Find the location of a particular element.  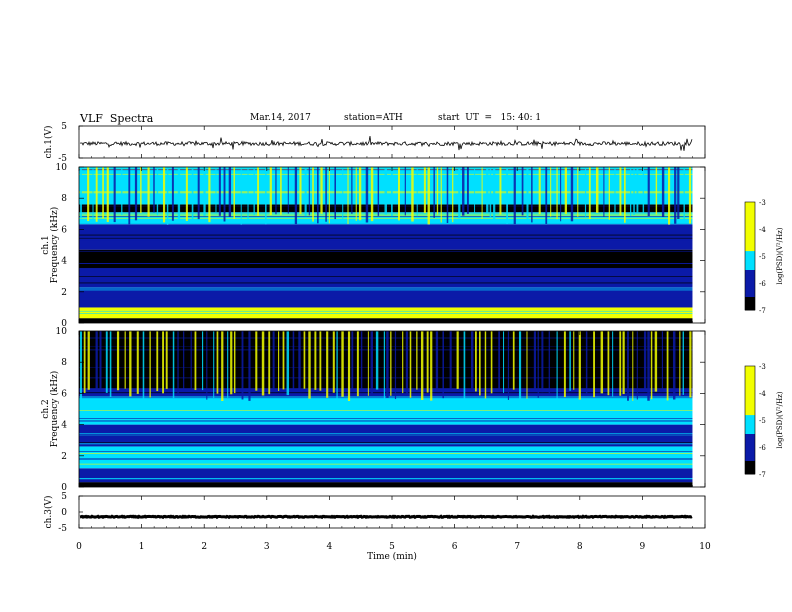

time-tick-label: 10 is located at coordinates (705, 547).